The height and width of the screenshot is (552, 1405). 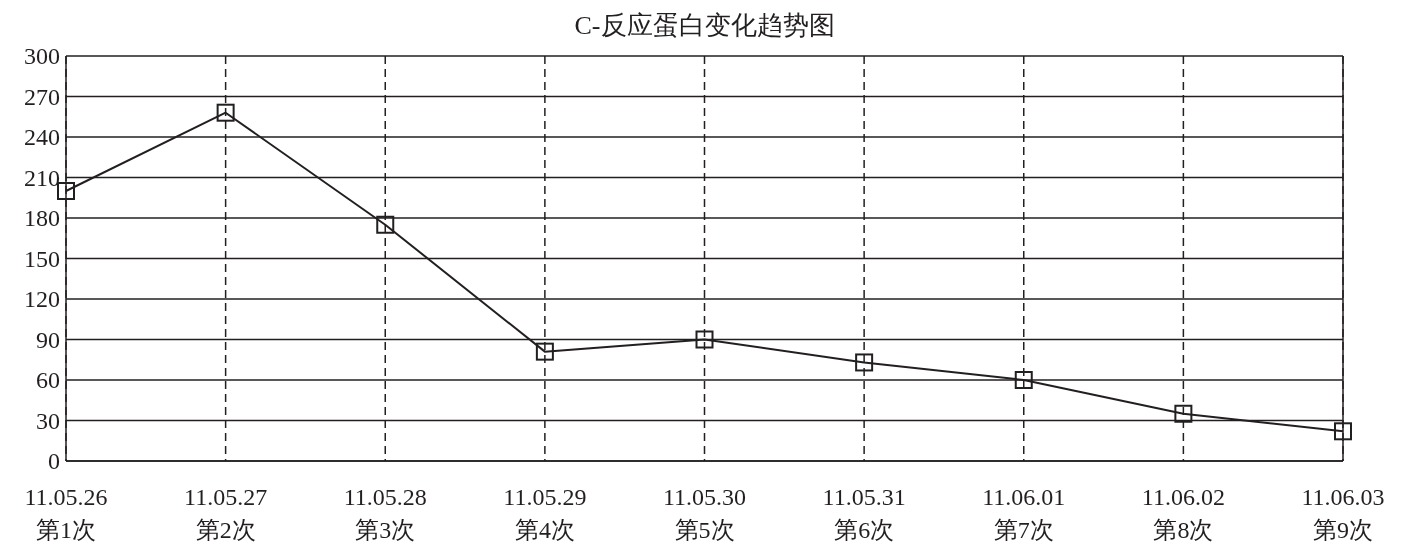 What do you see at coordinates (385, 513) in the screenshot?
I see `x-tick-label: 11.05.28 第3次` at bounding box center [385, 513].